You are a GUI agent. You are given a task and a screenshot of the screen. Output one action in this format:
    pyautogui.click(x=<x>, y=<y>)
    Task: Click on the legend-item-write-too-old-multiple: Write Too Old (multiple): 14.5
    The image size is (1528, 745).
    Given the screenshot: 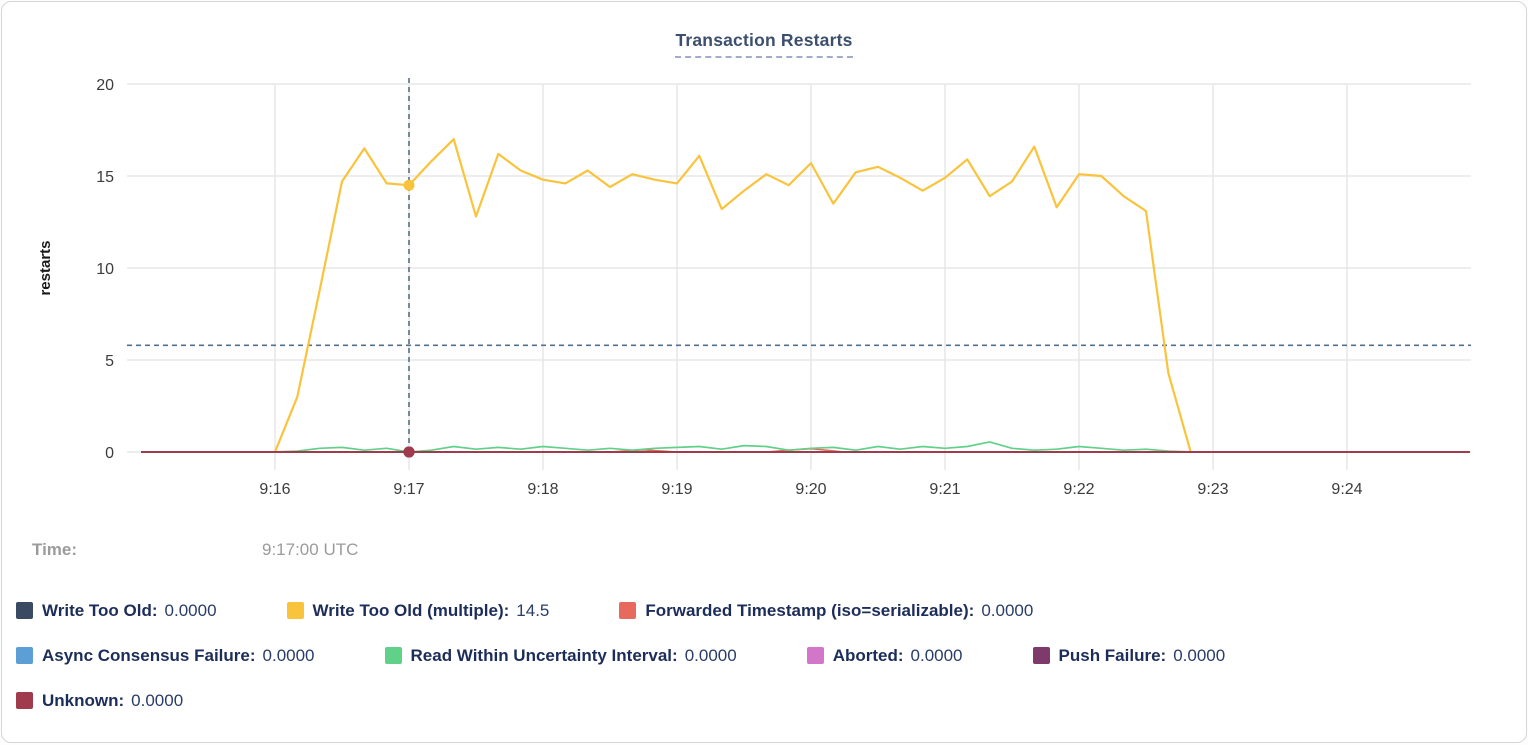 What is the action you would take?
    pyautogui.click(x=418, y=610)
    